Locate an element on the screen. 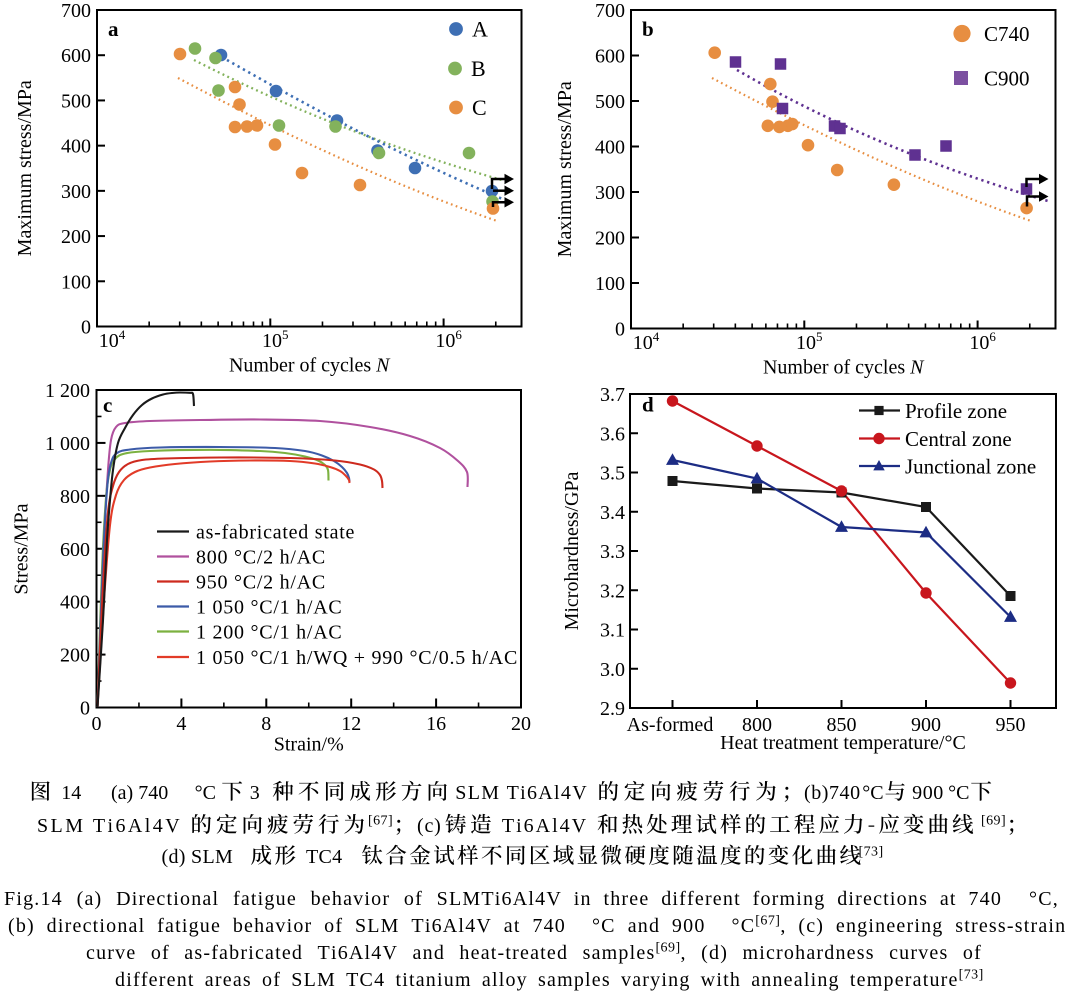  svg-text: 3.4 is located at coordinates (612, 513).